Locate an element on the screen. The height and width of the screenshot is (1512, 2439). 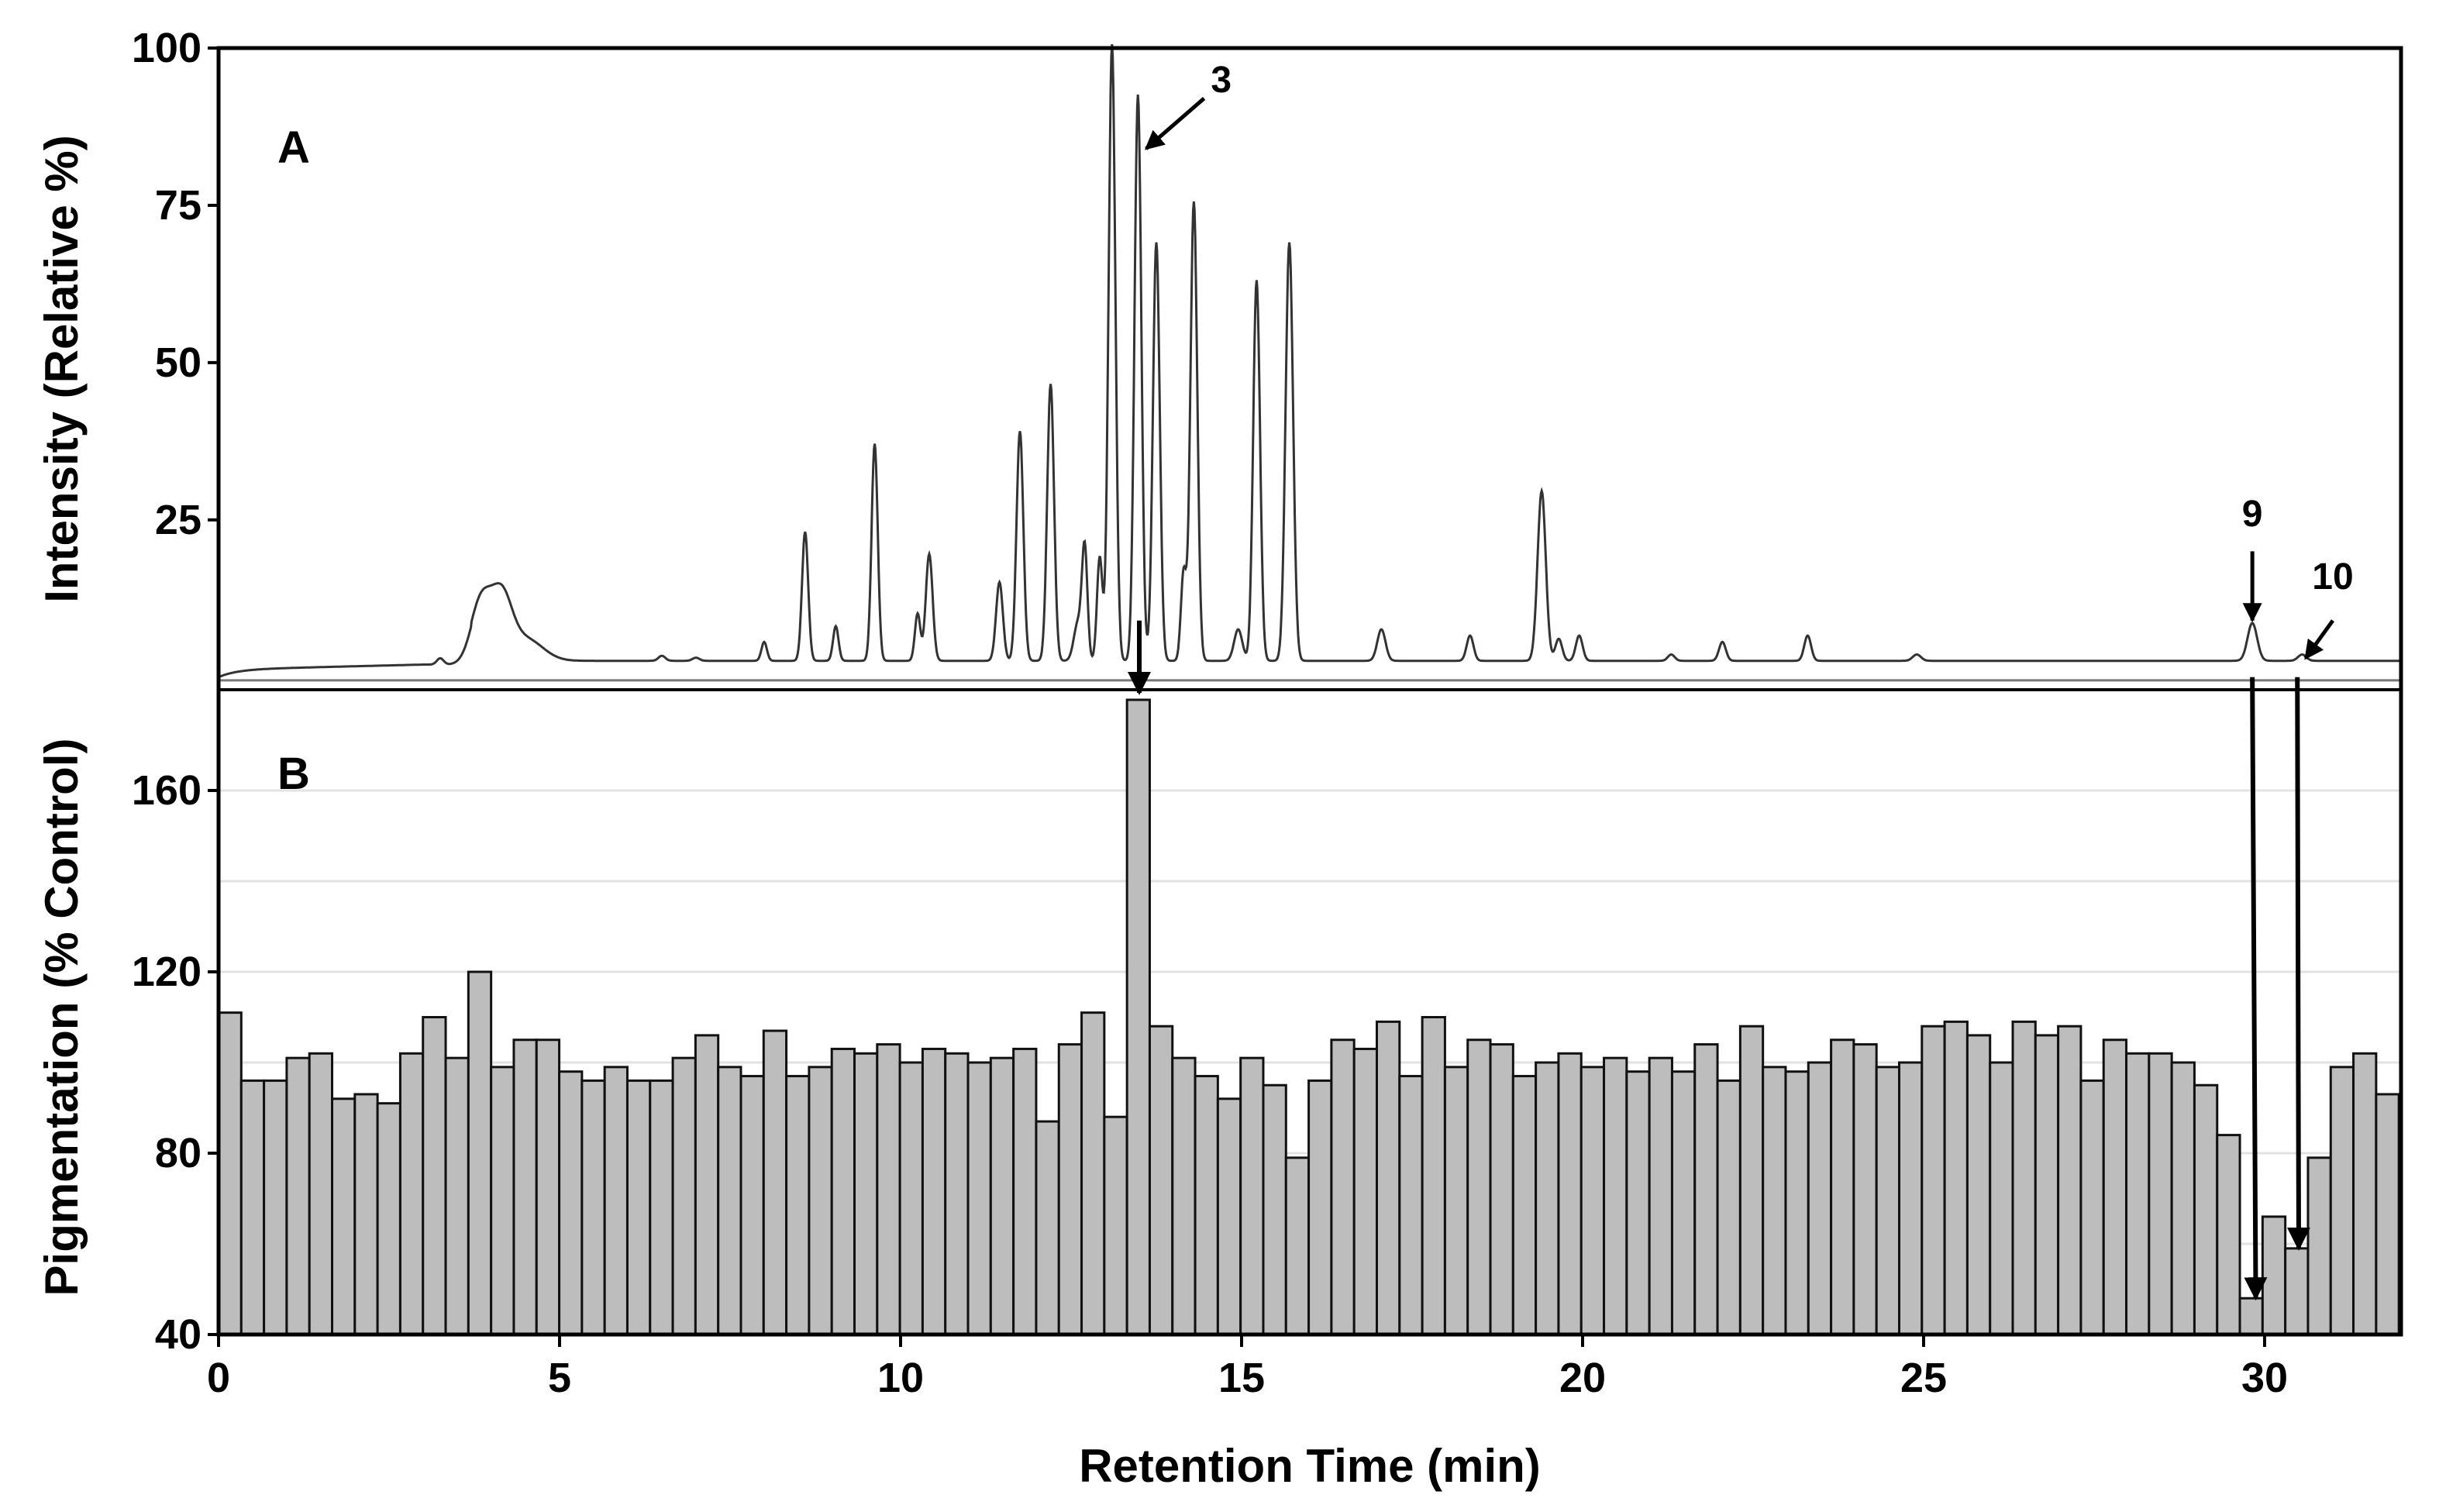
x-tick-label: 15 is located at coordinates (1241, 1378).